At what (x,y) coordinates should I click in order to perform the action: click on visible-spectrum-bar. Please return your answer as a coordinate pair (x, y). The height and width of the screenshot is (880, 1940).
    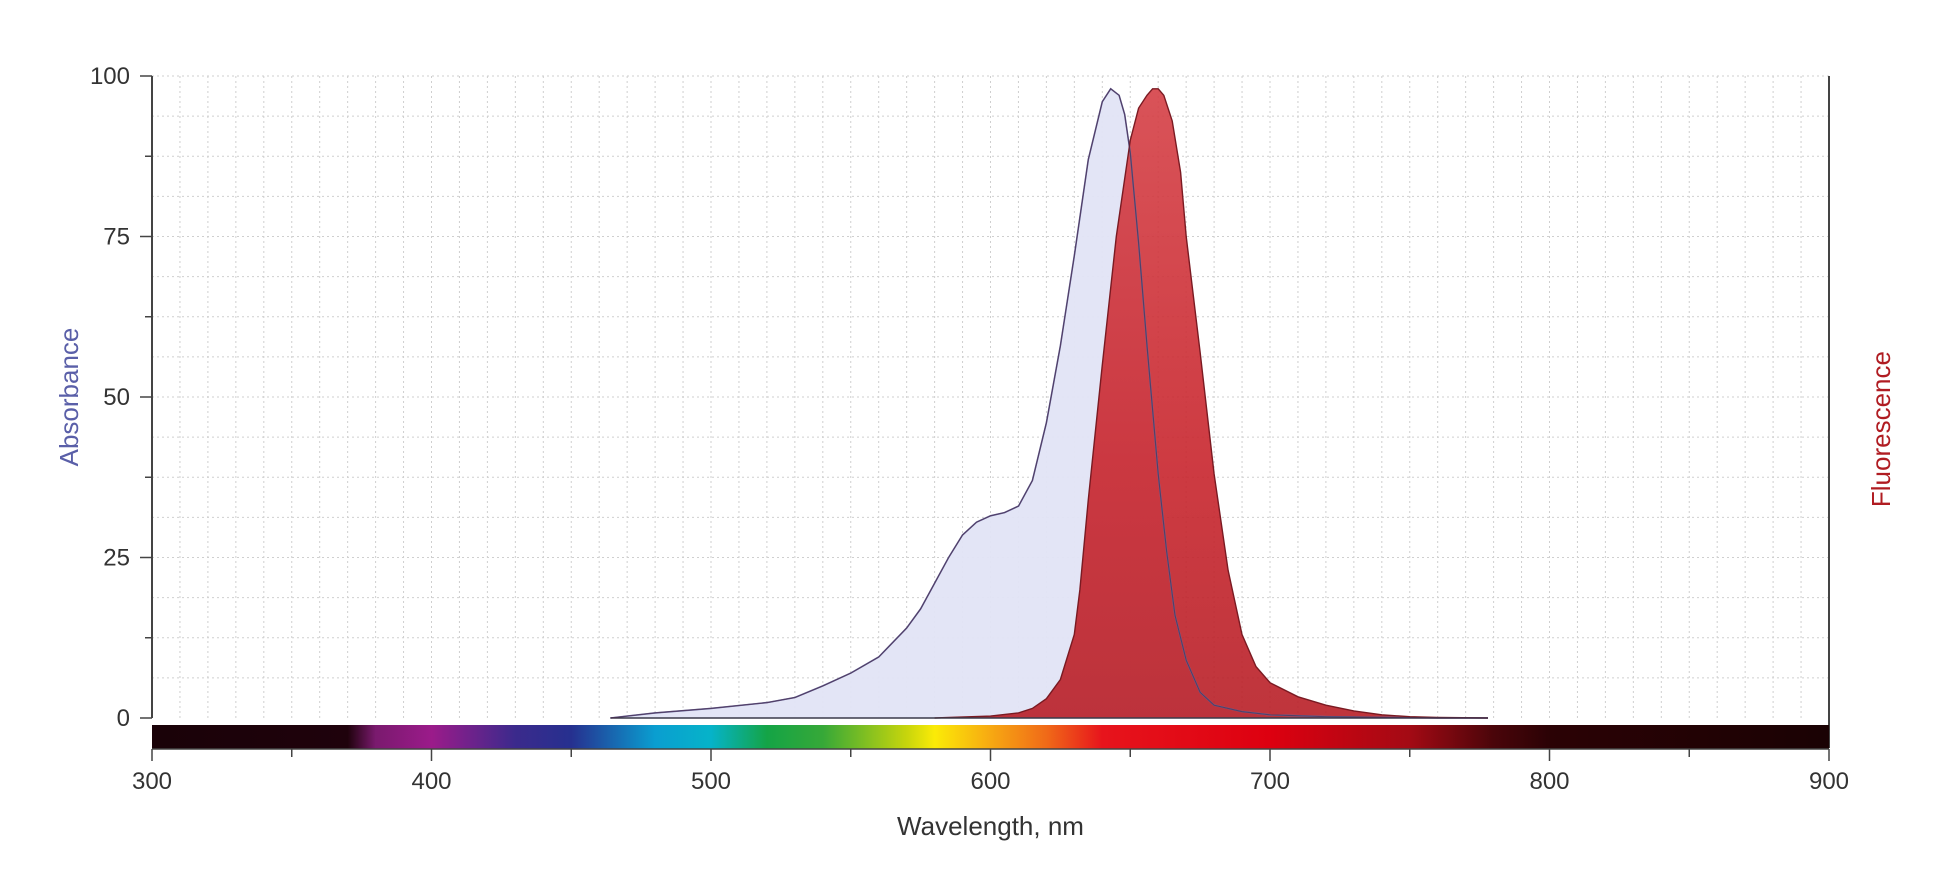
    Looking at the image, I should click on (990, 737).